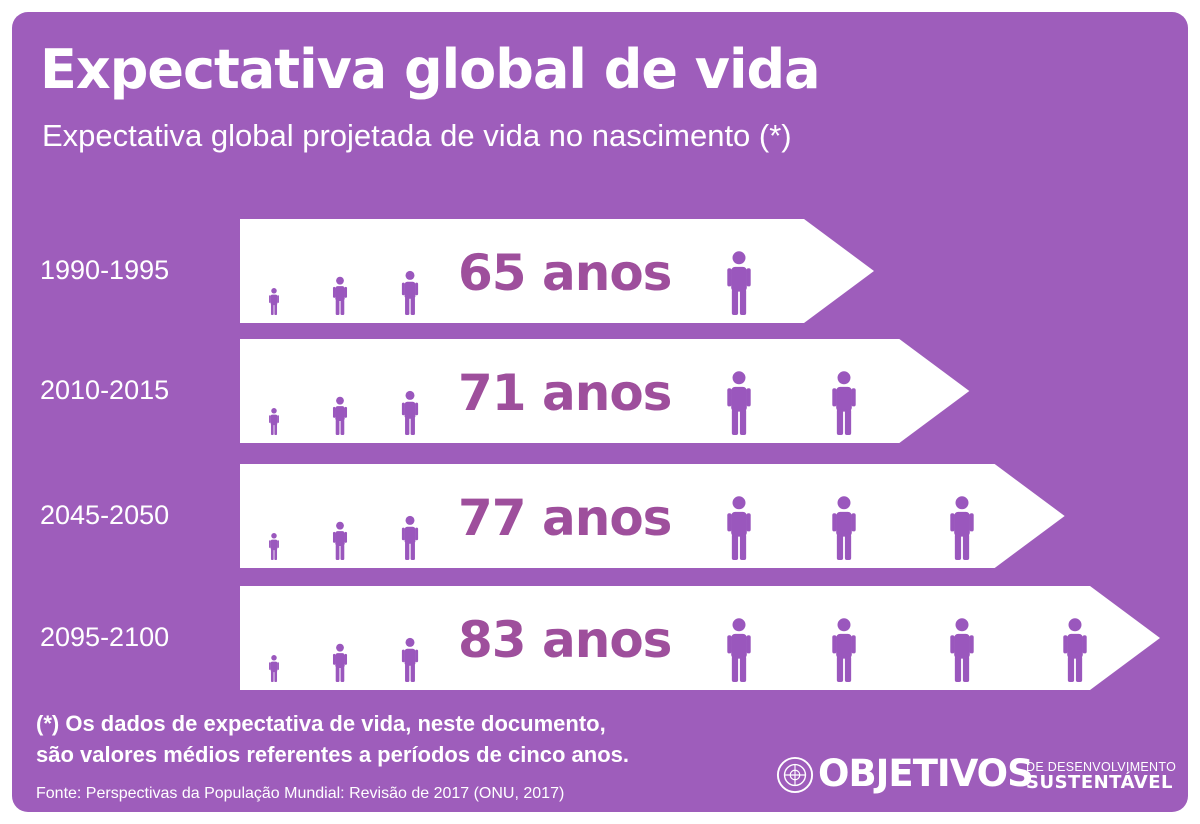  What do you see at coordinates (104, 270) in the screenshot?
I see `period-label: 1990-1995` at bounding box center [104, 270].